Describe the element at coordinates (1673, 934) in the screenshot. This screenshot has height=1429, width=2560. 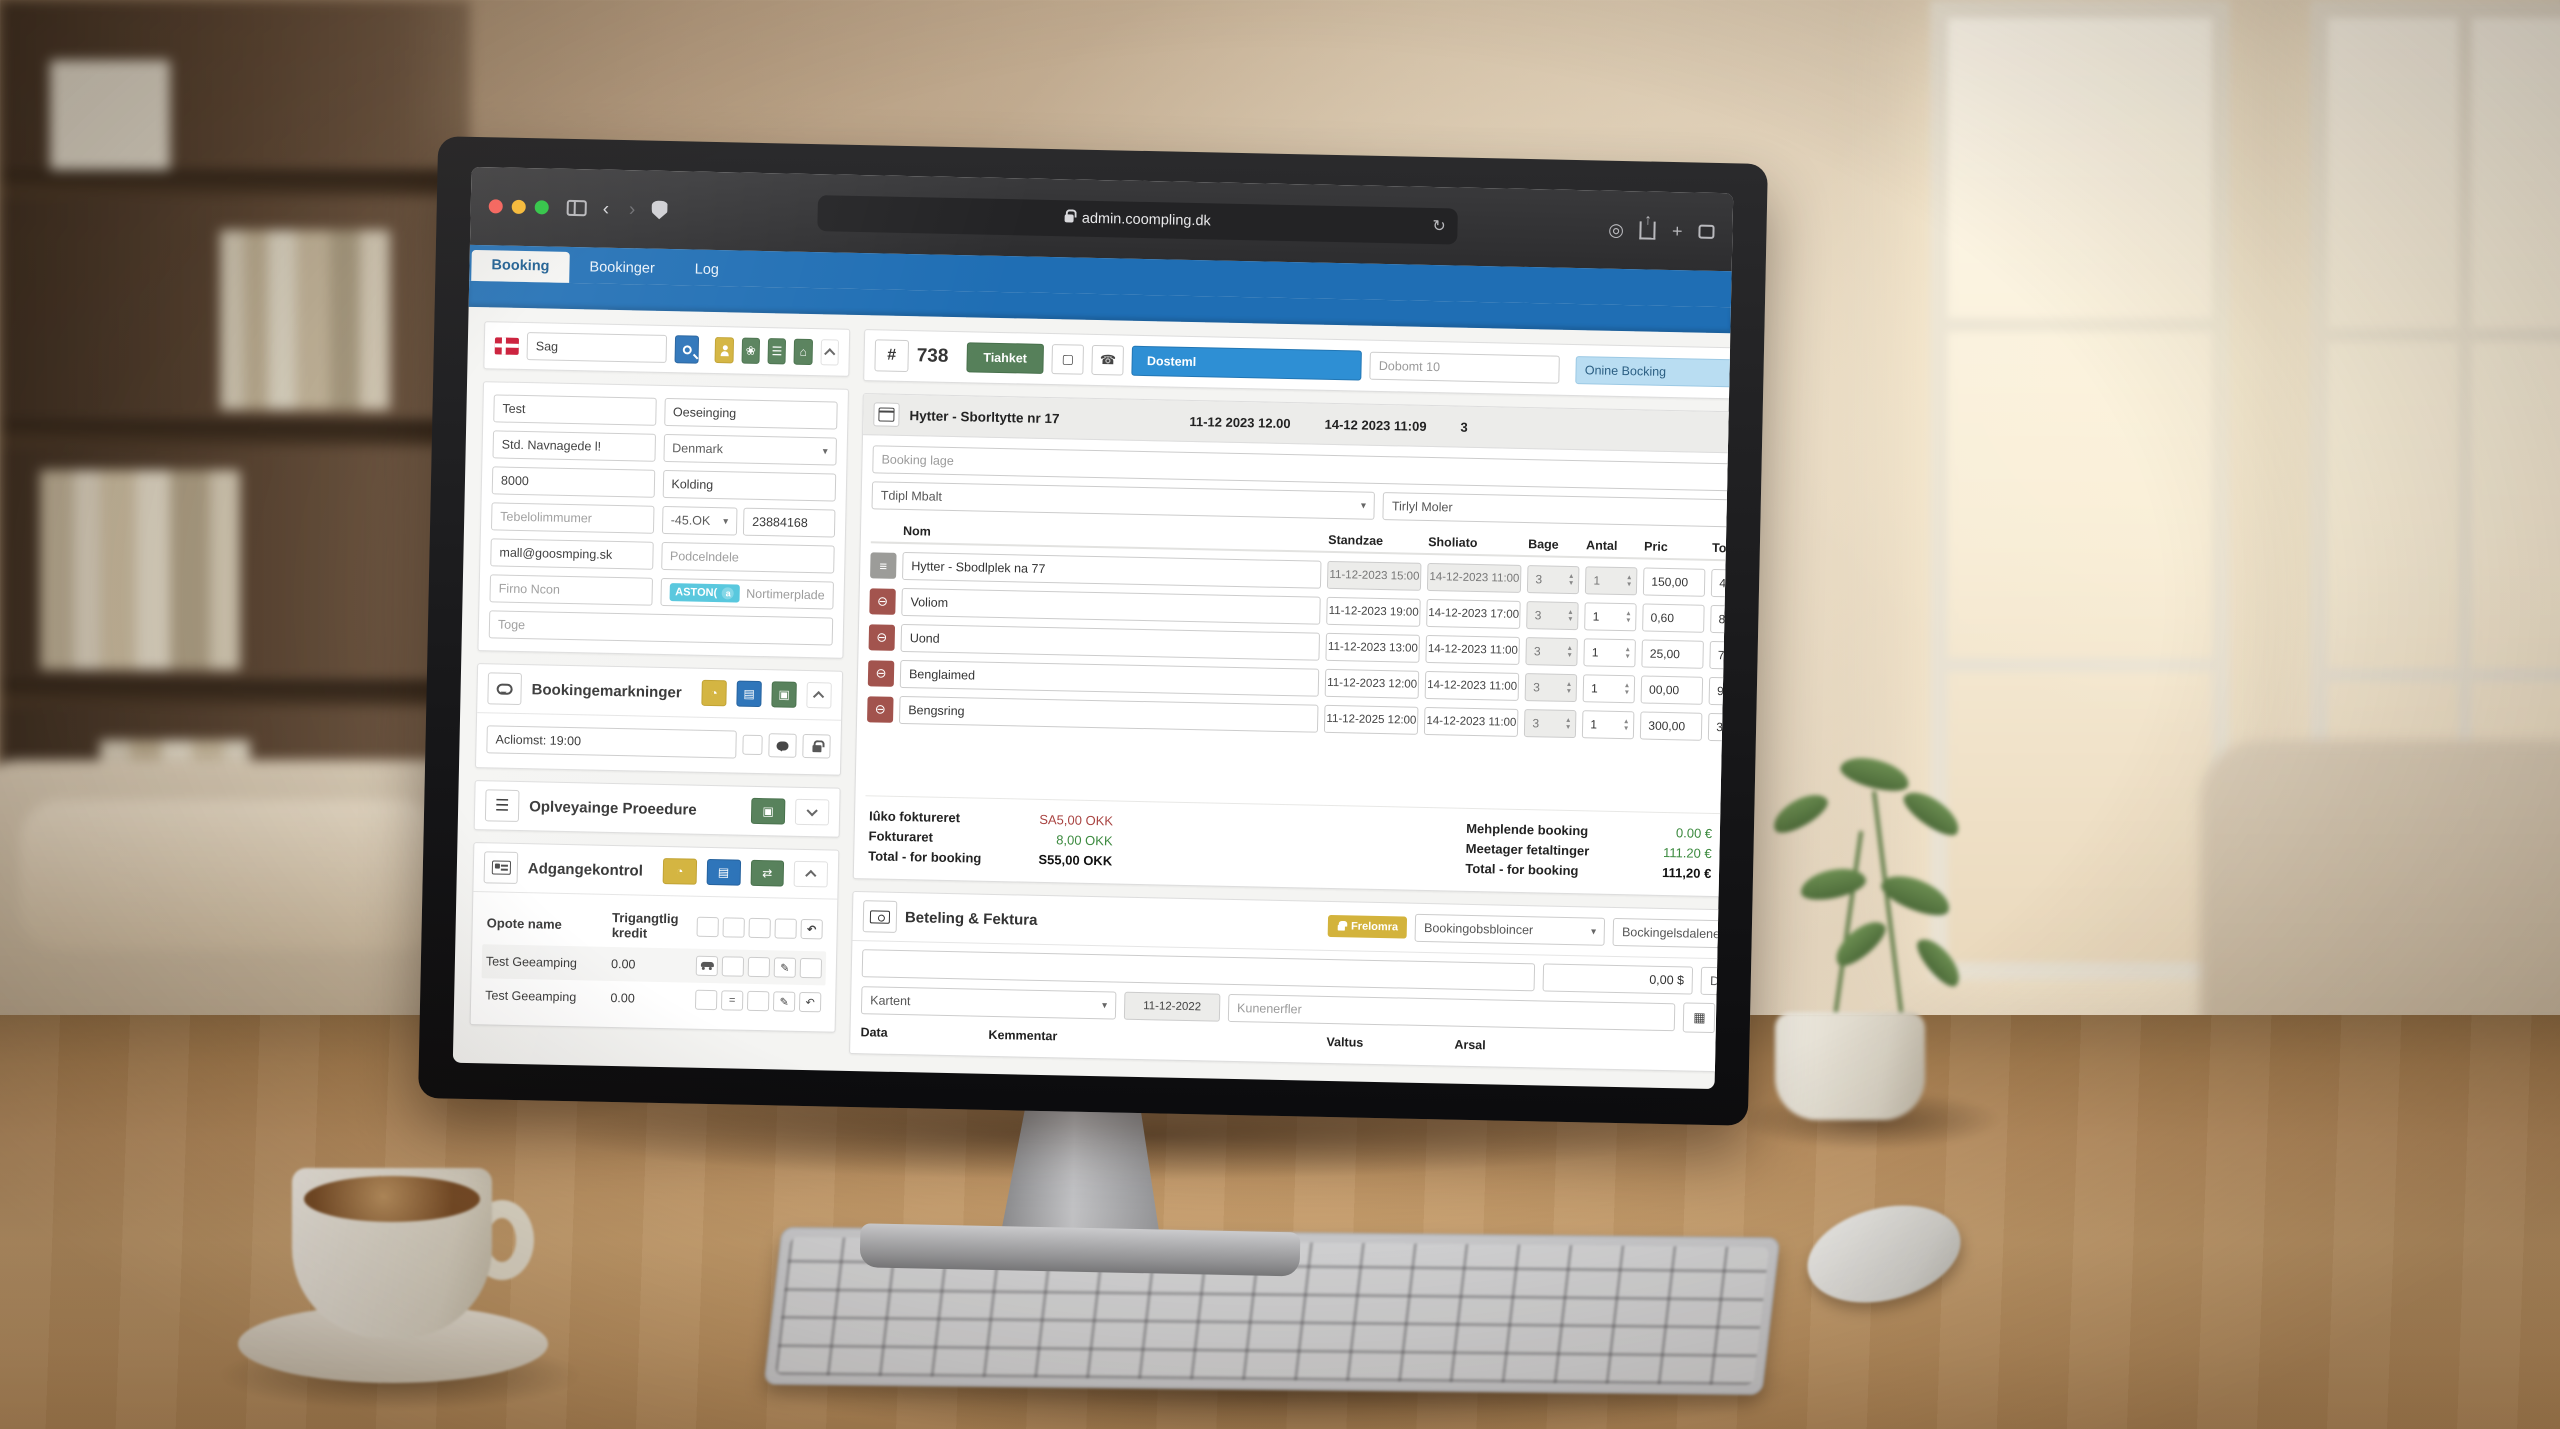
I see `saldo-filter-select: Bockingelsdalener▾` at that location.